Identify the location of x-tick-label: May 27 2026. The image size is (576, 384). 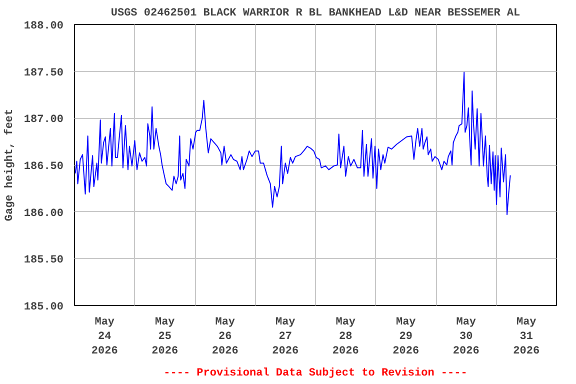
(285, 337).